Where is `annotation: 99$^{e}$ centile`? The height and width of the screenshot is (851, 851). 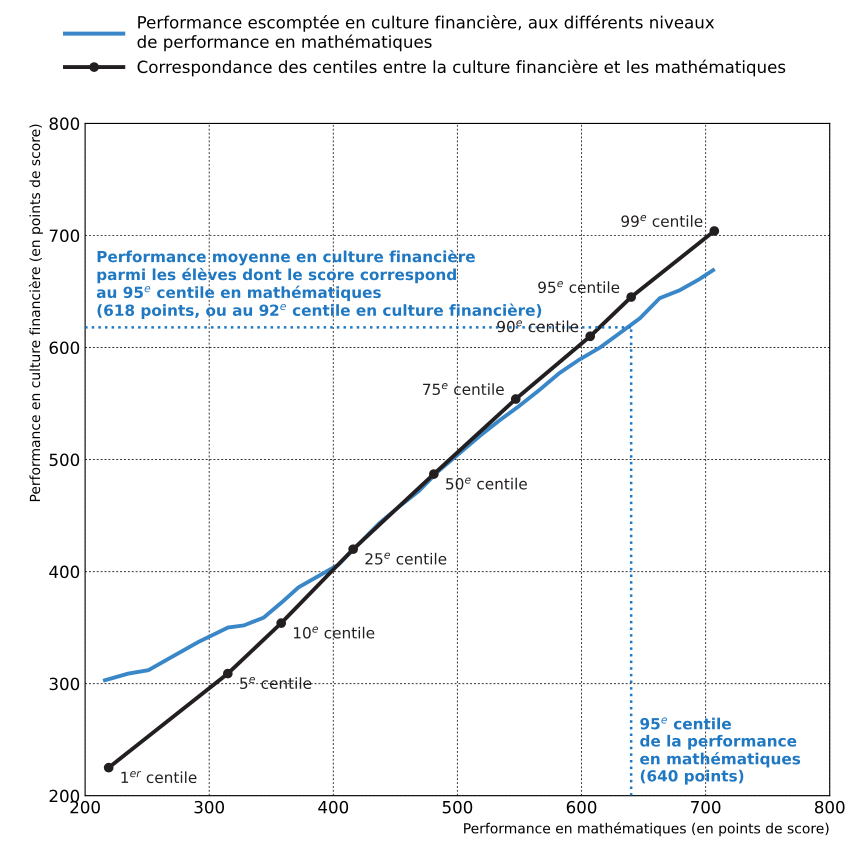
annotation: 99$^{e}$ centile is located at coordinates (661, 220).